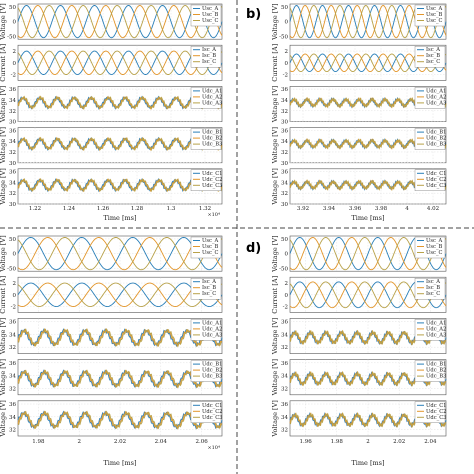 The height and width of the screenshot is (474, 474). Describe the element at coordinates (120, 294) in the screenshot. I see `series-line-Isc_B` at that location.